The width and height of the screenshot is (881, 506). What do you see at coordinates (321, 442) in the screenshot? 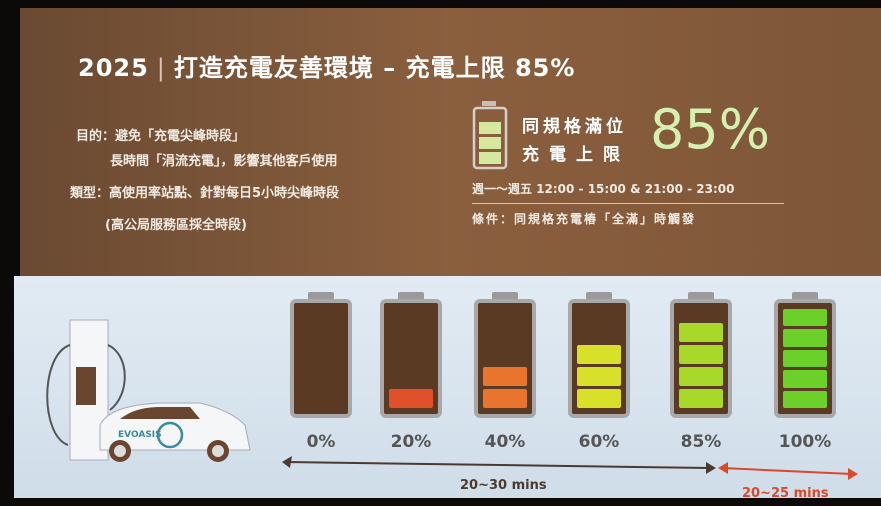
I see `battery-percent-label: 0%` at bounding box center [321, 442].